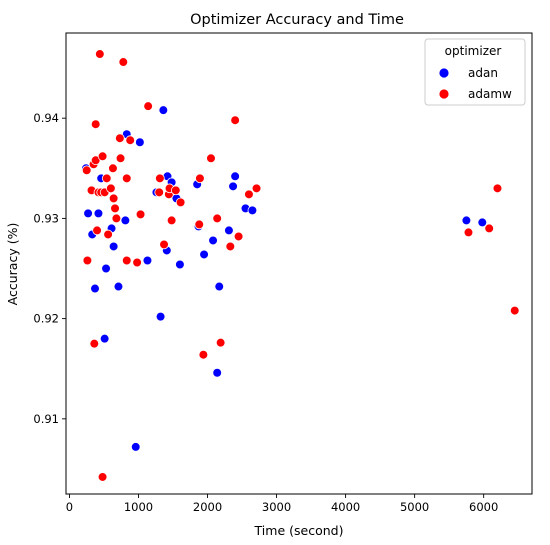 Image resolution: width=550 pixels, height=545 pixels. What do you see at coordinates (12, 264) in the screenshot?
I see `y-axis-label: Accuracy (%)` at bounding box center [12, 264].